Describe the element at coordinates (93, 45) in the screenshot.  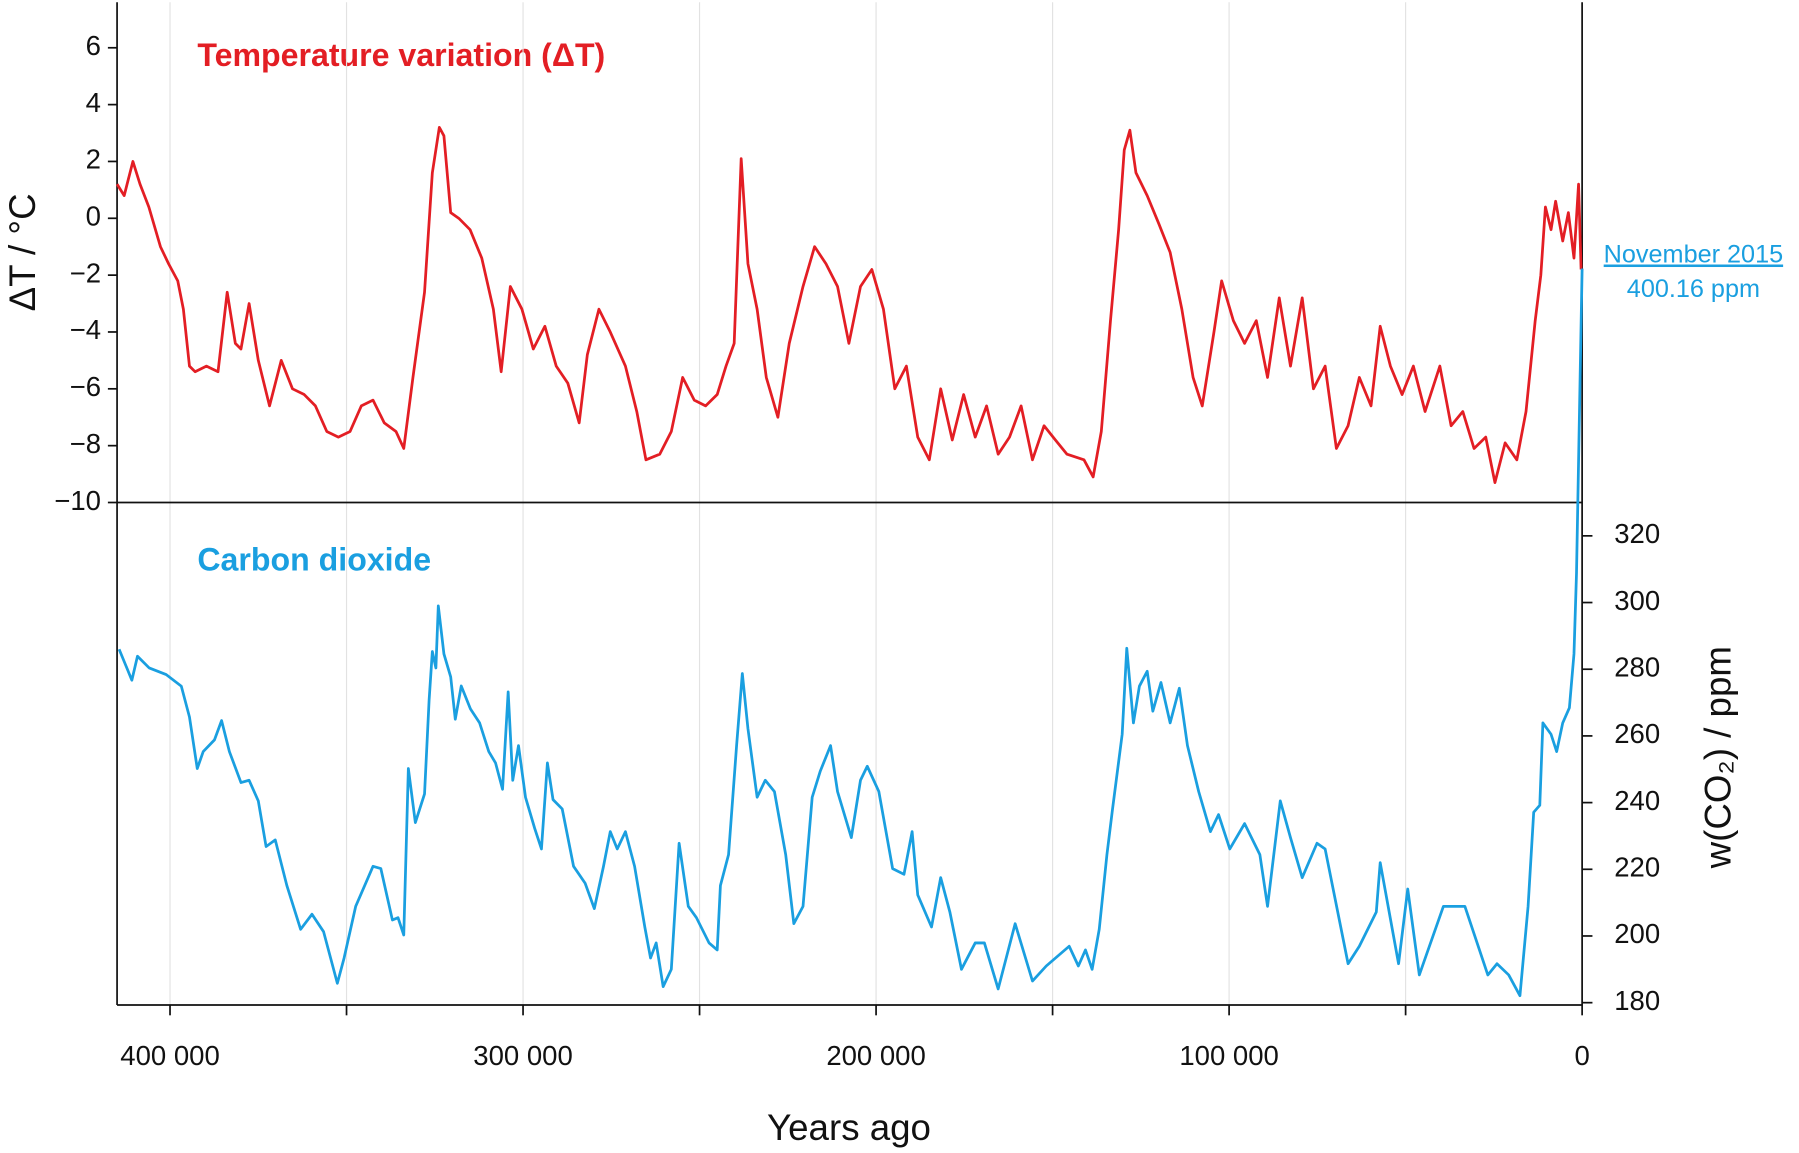
I see `y-tick-label: 6` at that location.